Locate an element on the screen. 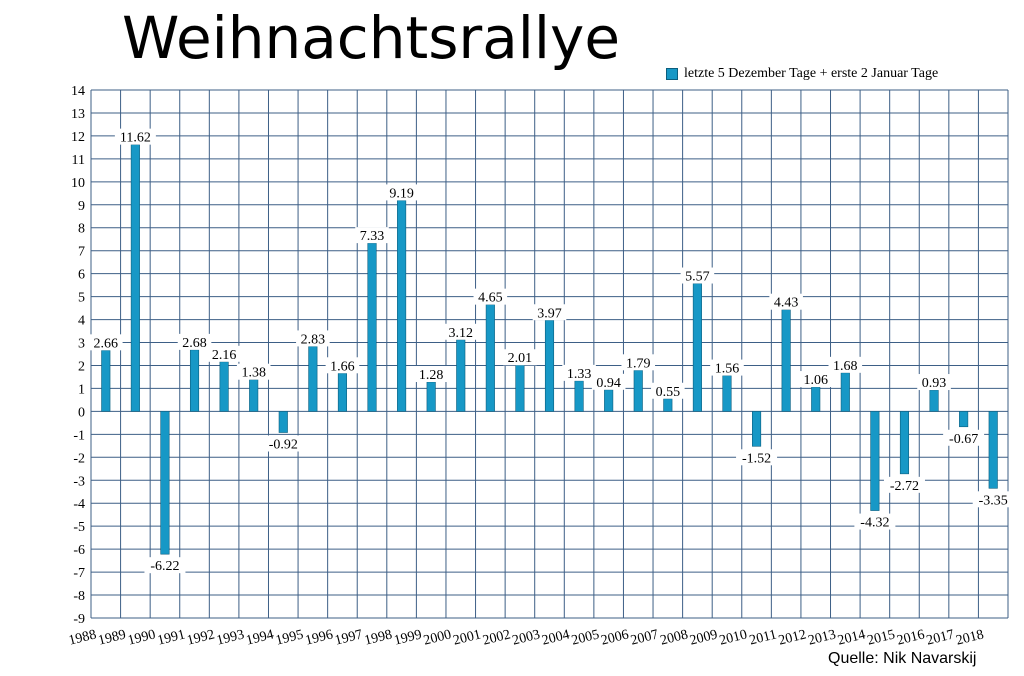 Image resolution: width=1024 pixels, height=676 pixels. x-tick-label: 1999 is located at coordinates (408, 637).